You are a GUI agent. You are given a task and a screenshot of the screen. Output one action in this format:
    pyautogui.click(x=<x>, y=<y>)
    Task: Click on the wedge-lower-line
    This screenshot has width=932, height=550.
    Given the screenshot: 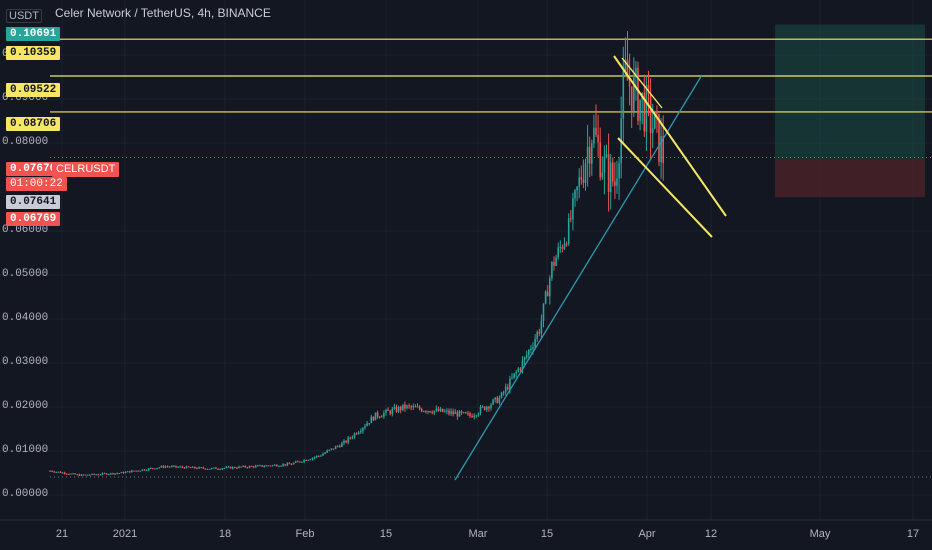 What is the action you would take?
    pyautogui.click(x=665, y=187)
    